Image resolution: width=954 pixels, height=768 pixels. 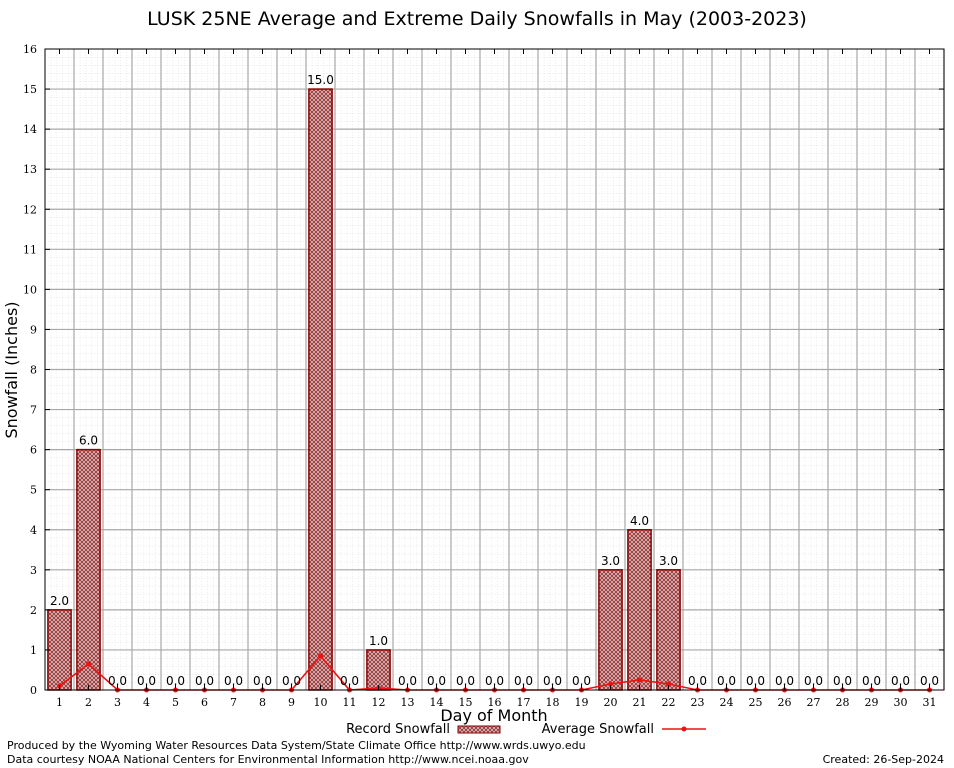 I want to click on x-tick-label-5: 5, so click(x=175, y=702).